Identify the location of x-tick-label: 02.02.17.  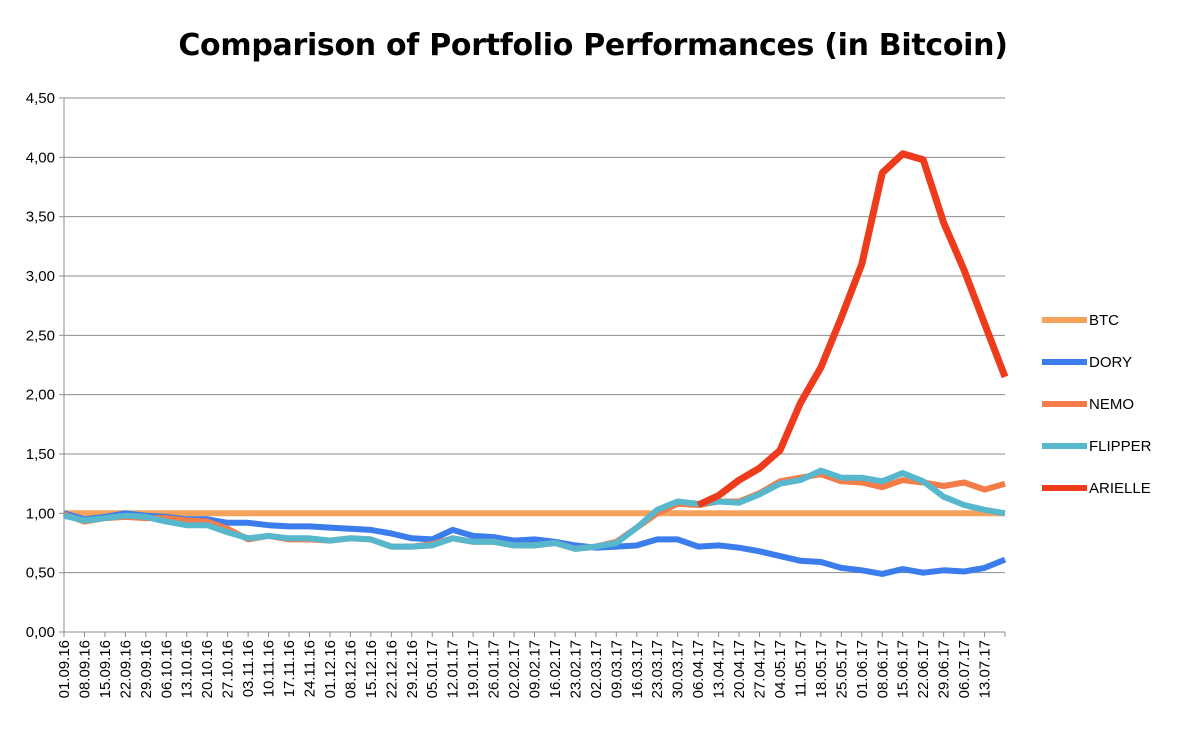
(514, 669).